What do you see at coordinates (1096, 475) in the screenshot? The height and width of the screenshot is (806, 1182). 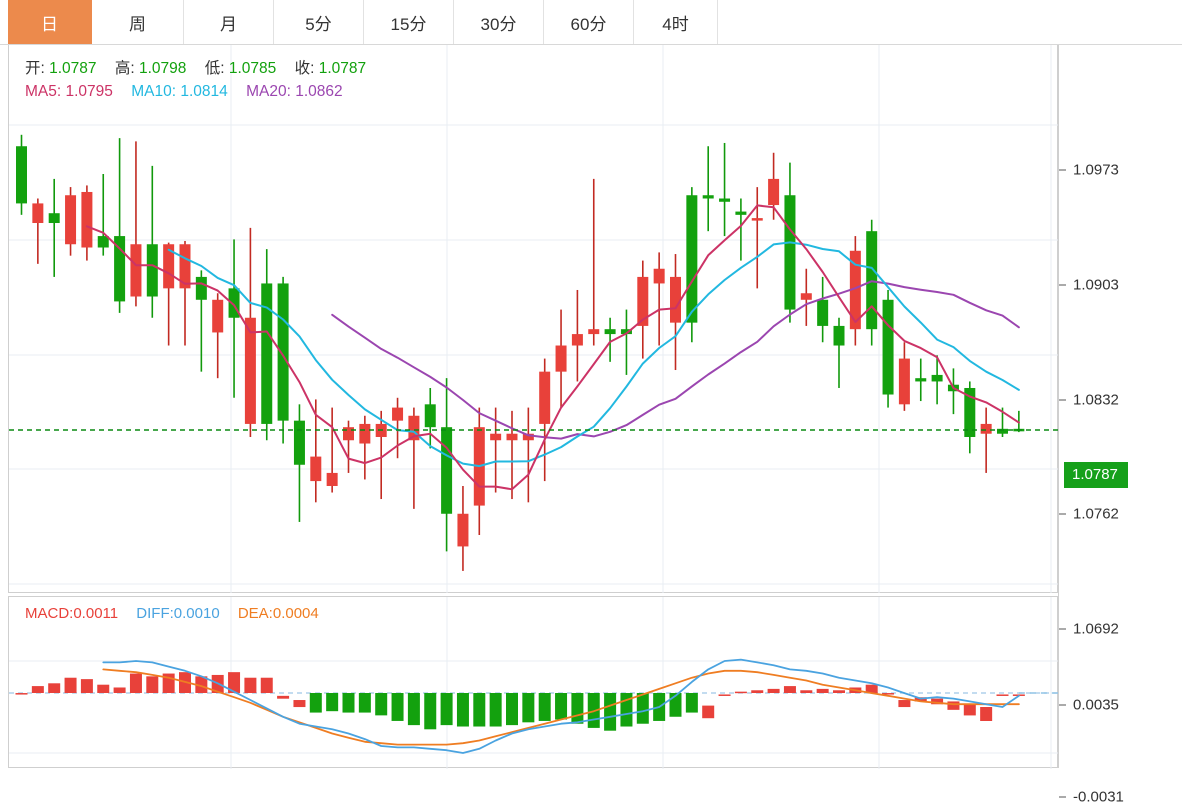 I see `current-price-badge: 1.0787` at bounding box center [1096, 475].